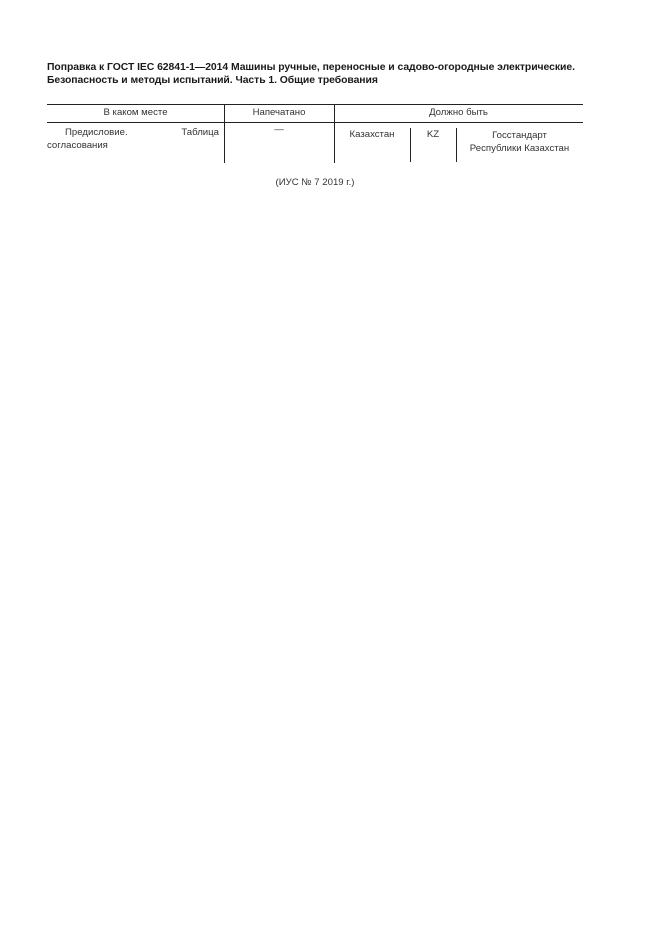  Describe the element at coordinates (279, 129) in the screenshot. I see `cell-printed: —` at that location.